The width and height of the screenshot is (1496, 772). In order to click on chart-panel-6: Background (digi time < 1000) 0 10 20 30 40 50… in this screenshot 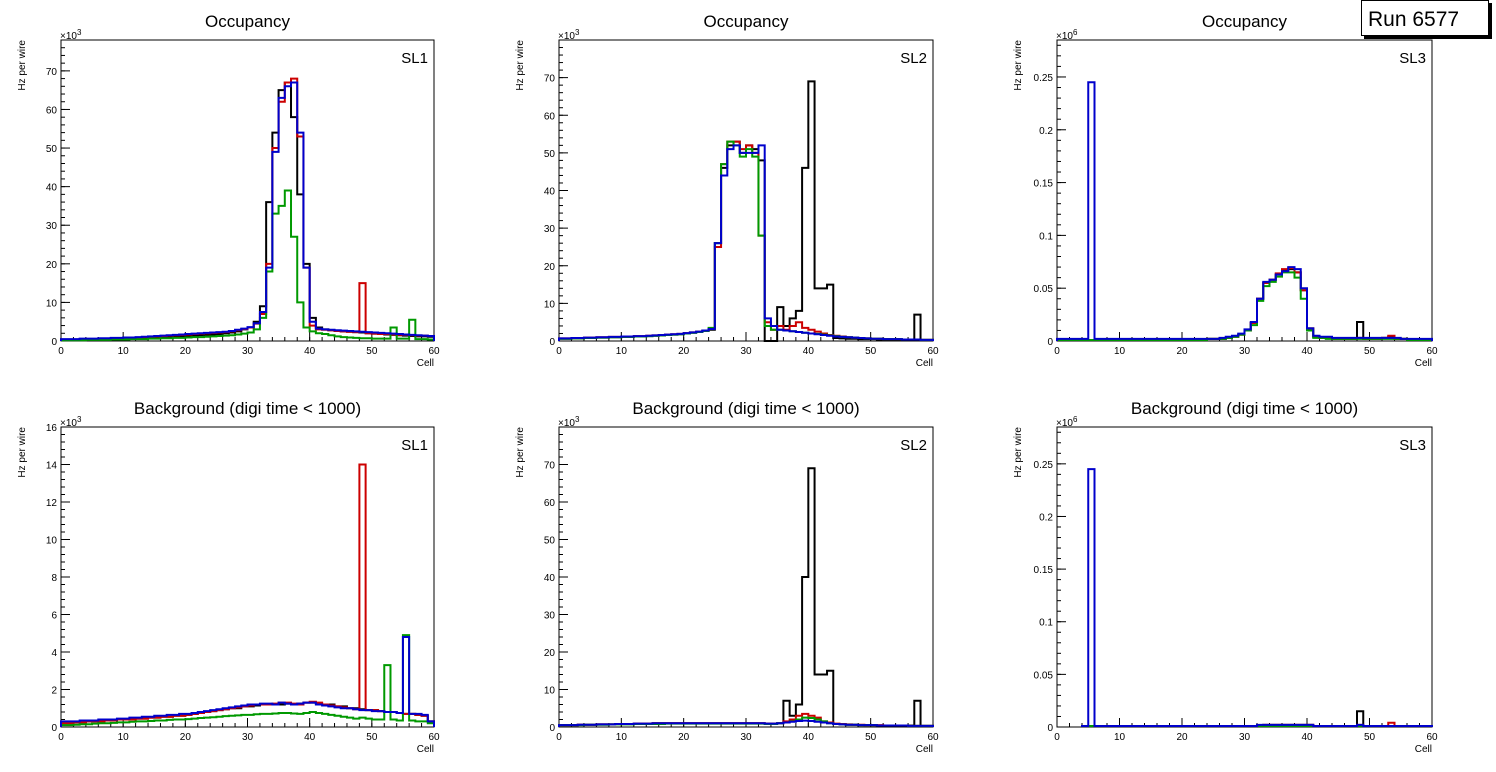, I will do `click(1225, 577)`.